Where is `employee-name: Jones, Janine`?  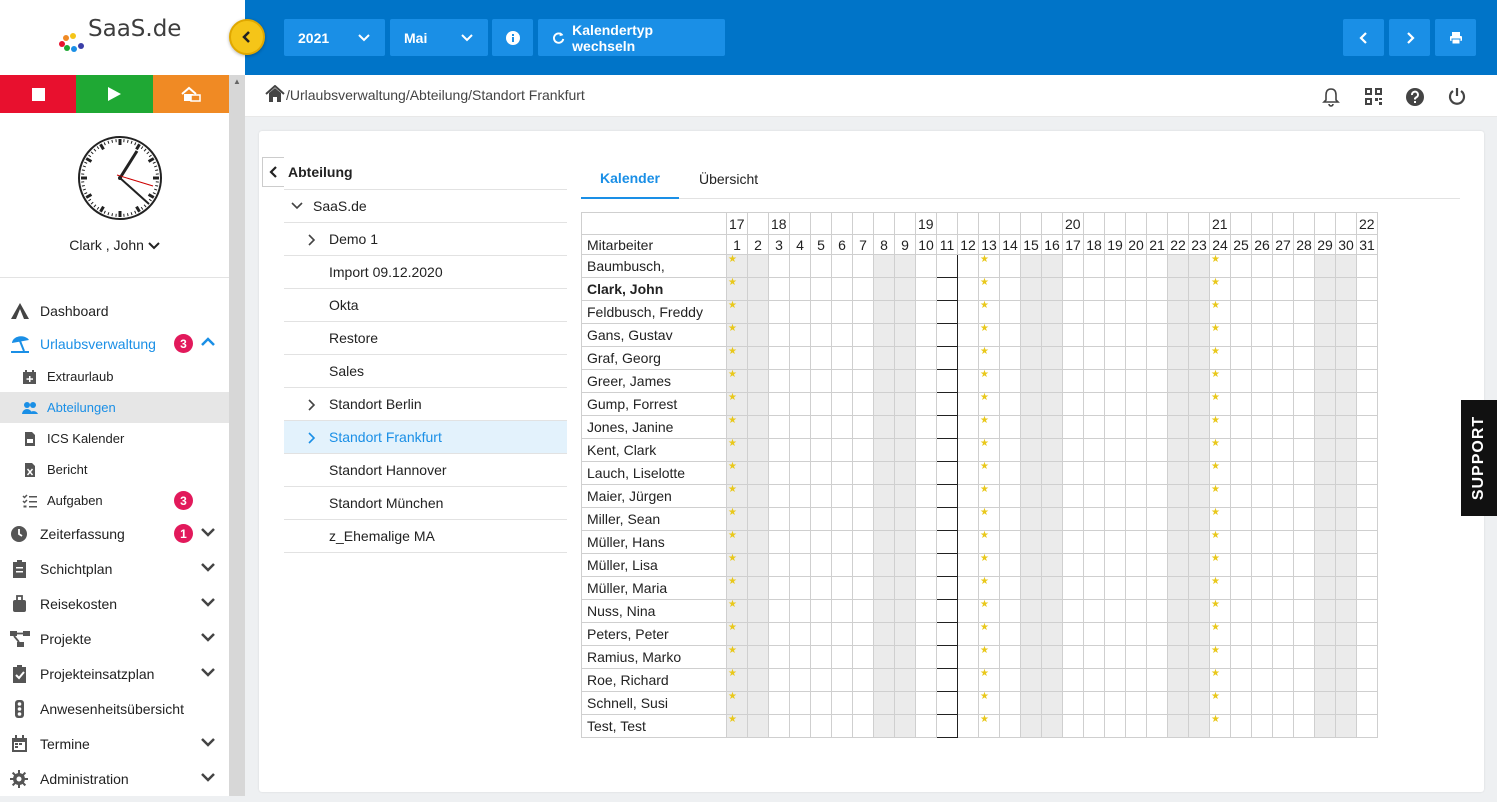
employee-name: Jones, Janine is located at coordinates (654, 427).